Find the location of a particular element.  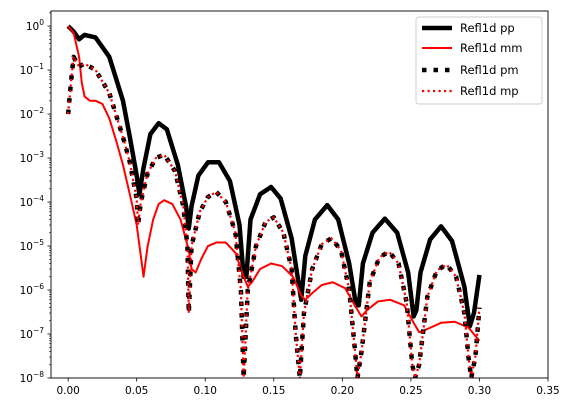

x-tick-label-7: 0.35 is located at coordinates (547, 391).